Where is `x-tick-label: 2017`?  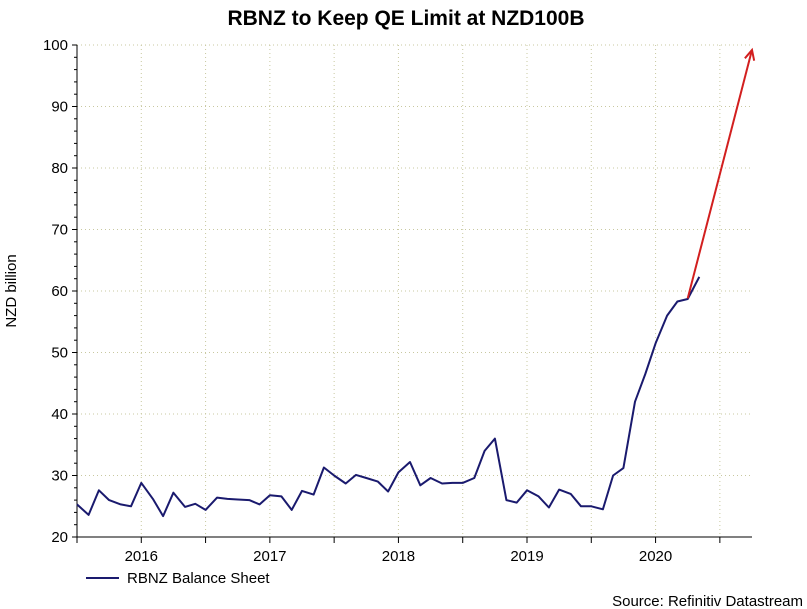 x-tick-label: 2017 is located at coordinates (269, 556).